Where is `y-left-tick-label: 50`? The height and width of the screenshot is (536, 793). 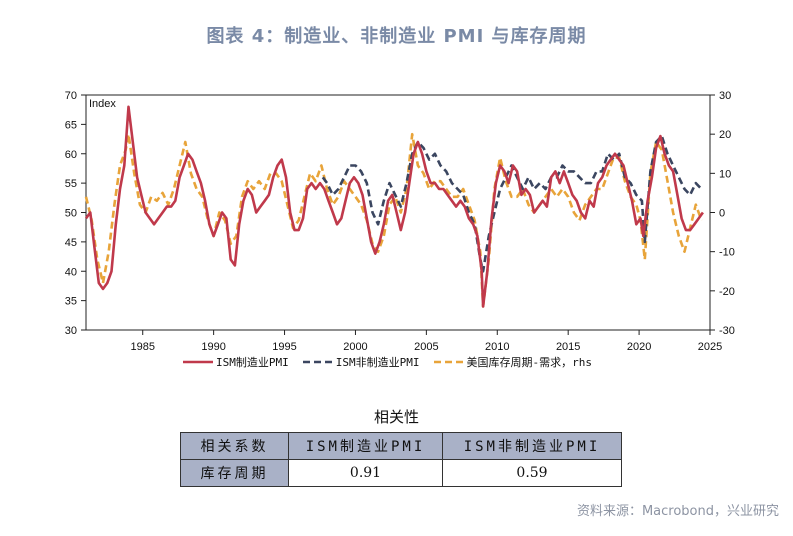 y-left-tick-label: 50 is located at coordinates (71, 214).